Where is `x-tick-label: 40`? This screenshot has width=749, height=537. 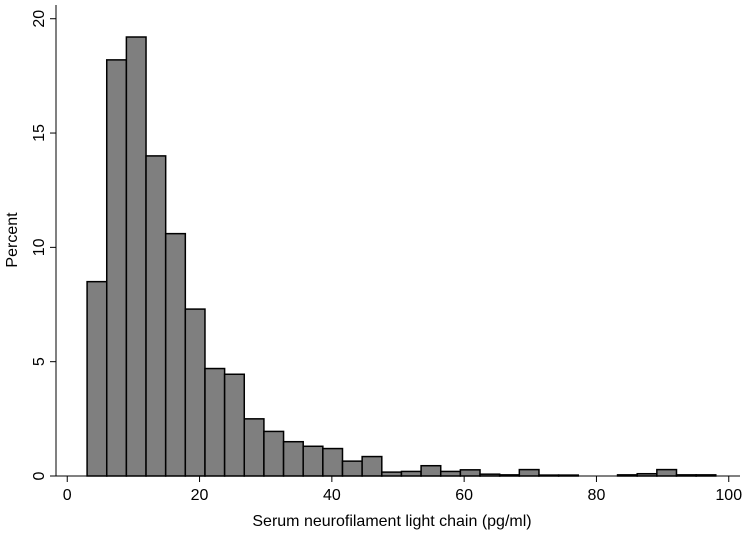
x-tick-label: 40 is located at coordinates (332, 495).